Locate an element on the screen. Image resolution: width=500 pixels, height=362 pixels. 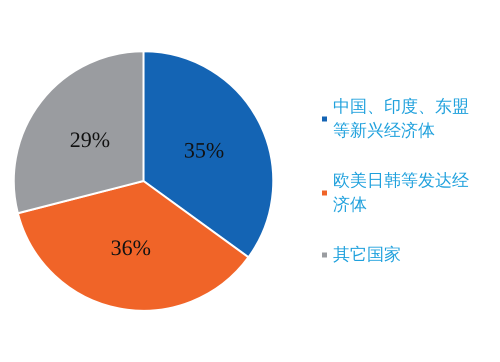
data-label: 36% is located at coordinates (130, 247).